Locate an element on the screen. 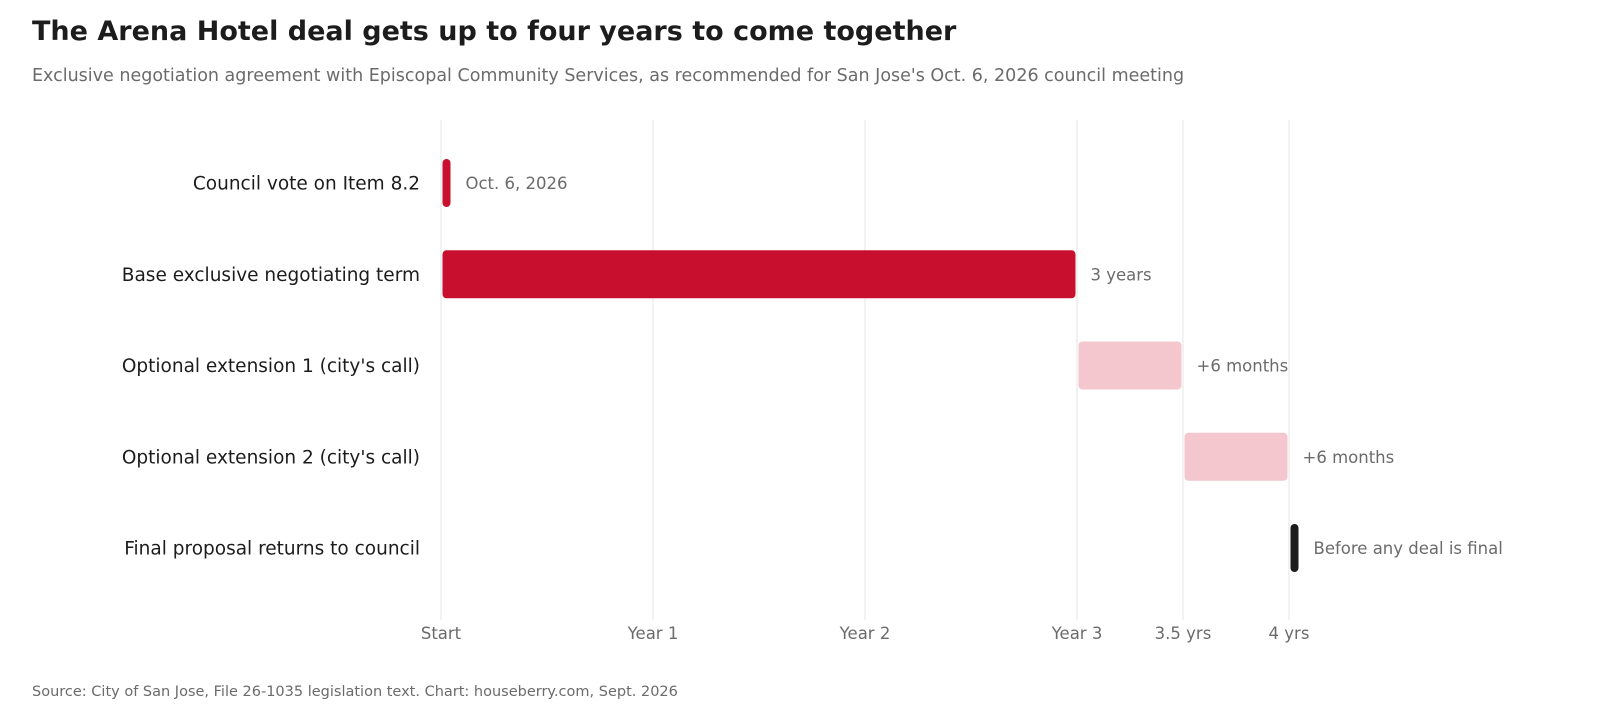 Image resolution: width=1600 pixels, height=720 pixels. category-label: Optional extension 2 (city's call) is located at coordinates (271, 457).